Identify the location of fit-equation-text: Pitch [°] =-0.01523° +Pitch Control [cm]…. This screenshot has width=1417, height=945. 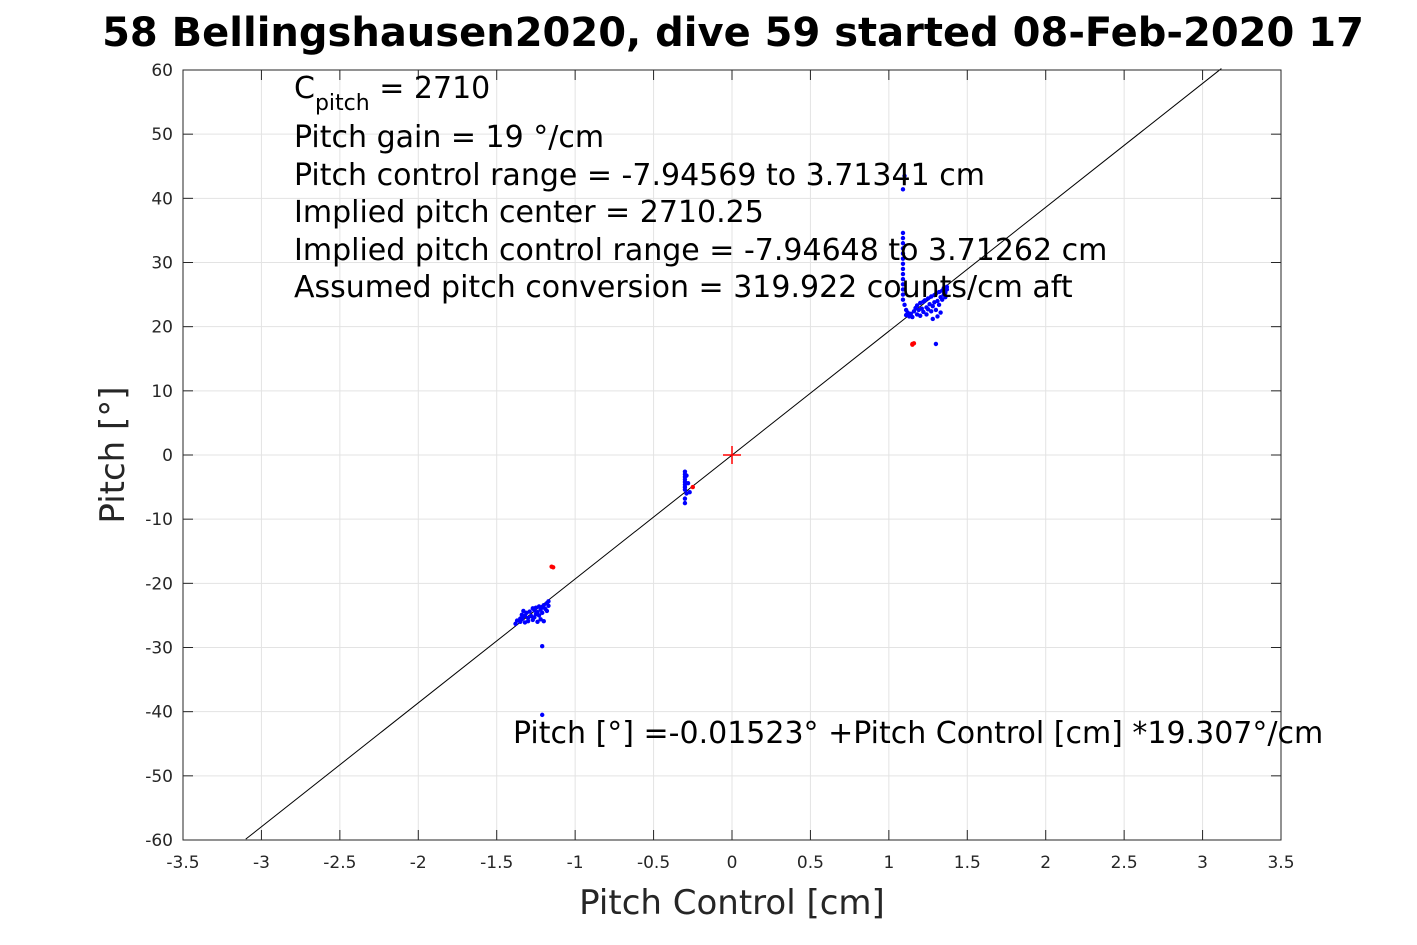
(918, 733).